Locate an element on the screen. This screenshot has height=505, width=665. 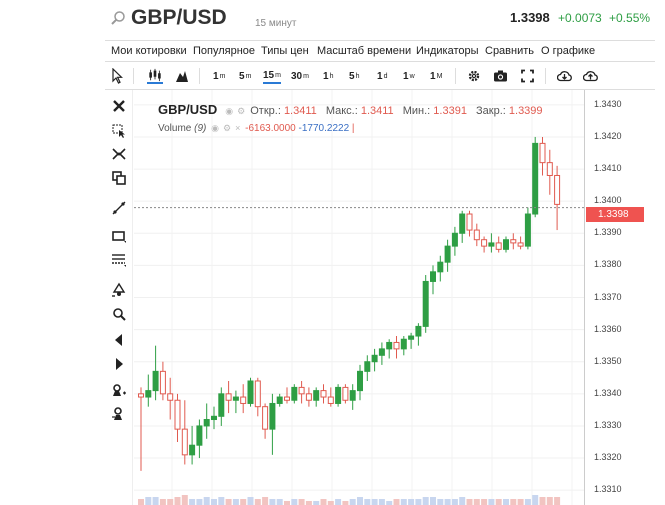
price-tick-label: 1.3340 is located at coordinates (608, 392).